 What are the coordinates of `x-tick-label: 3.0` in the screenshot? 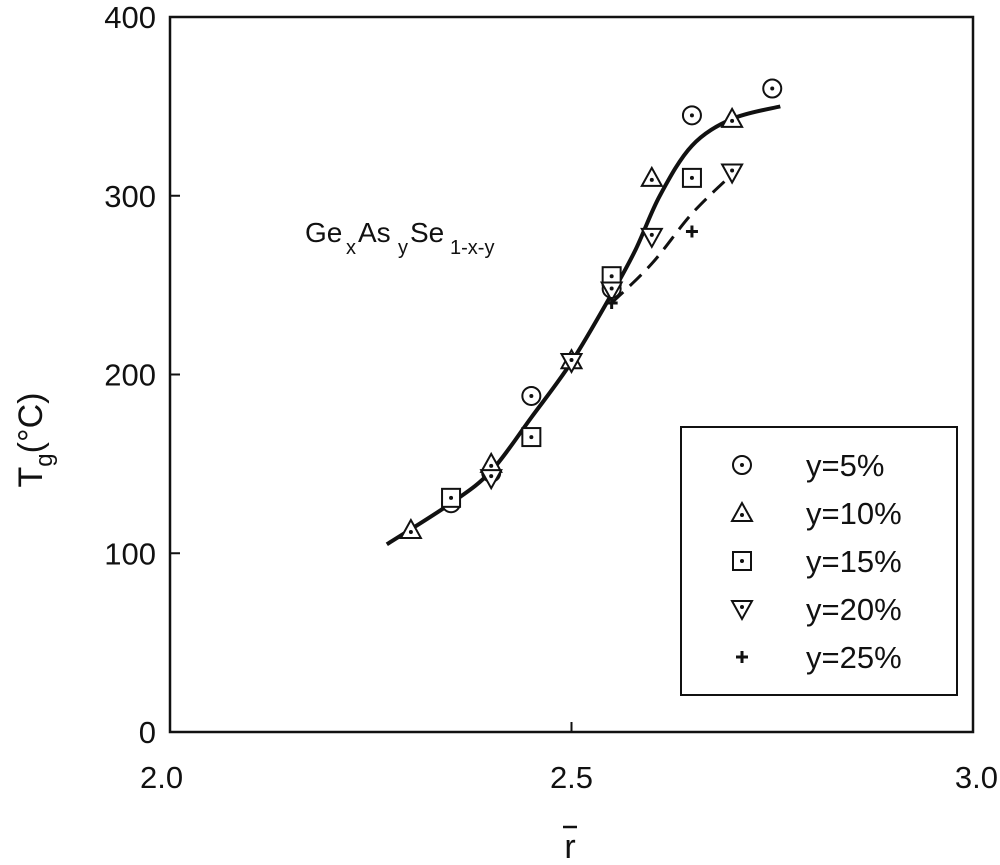 It's located at (976, 777).